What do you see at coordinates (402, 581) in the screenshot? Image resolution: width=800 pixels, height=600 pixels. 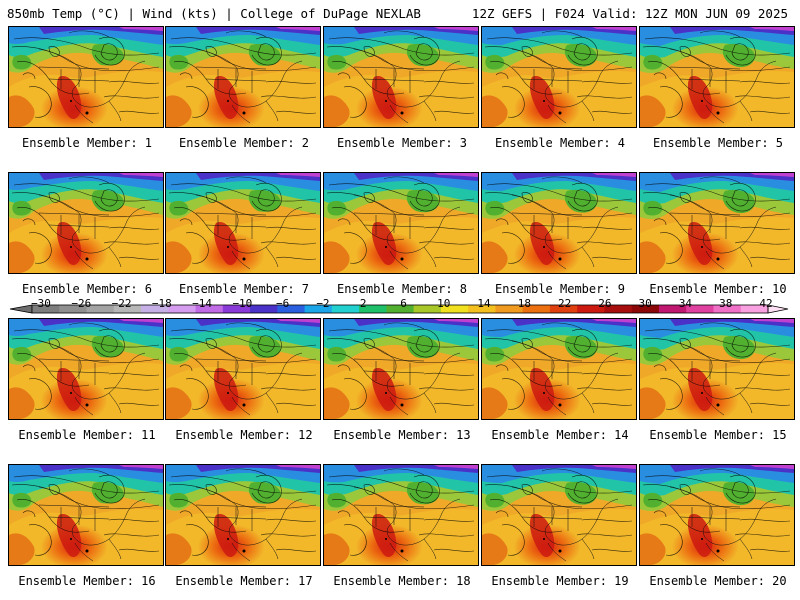 I see `ensemble-member-label: Ensemble Member: 18` at bounding box center [402, 581].